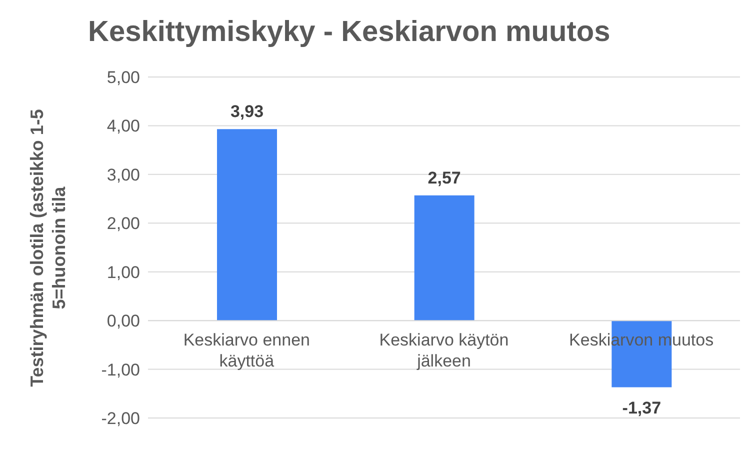 This screenshot has width=756, height=473. Describe the element at coordinates (123, 126) in the screenshot. I see `y-tick-label: 4,00` at that location.